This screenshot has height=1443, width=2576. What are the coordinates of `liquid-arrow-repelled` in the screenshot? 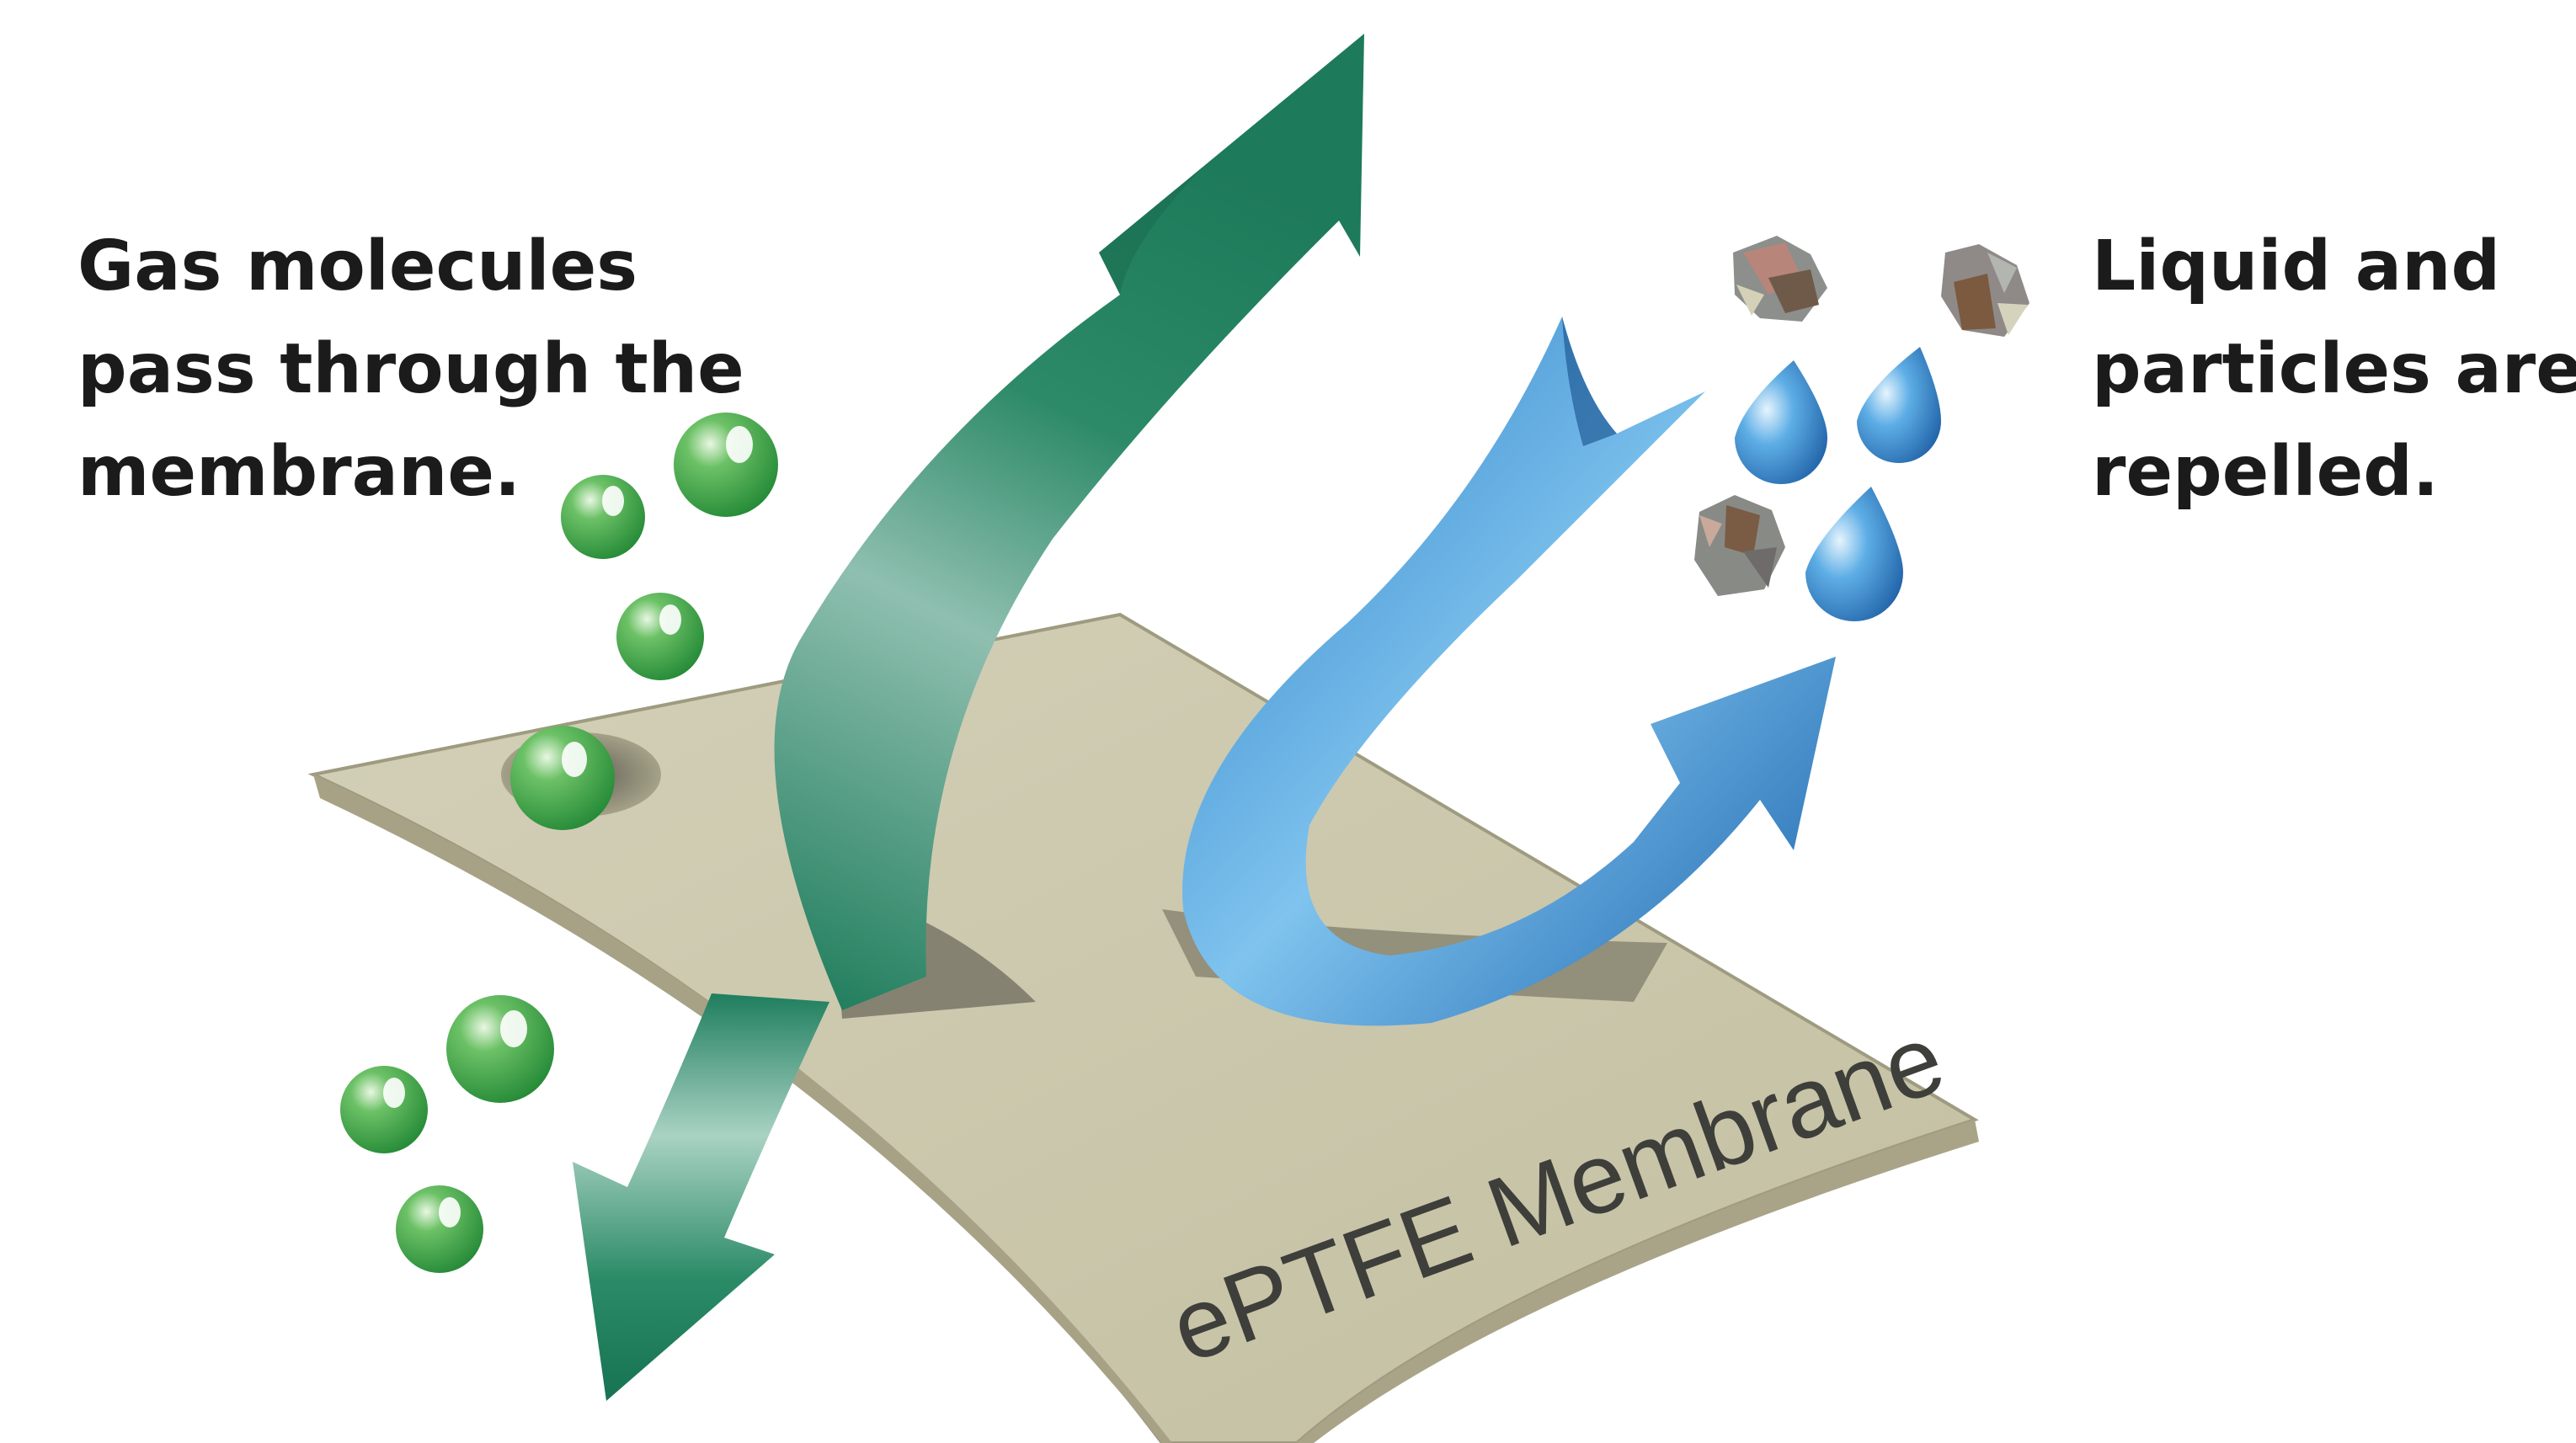 It's located at (1509, 671).